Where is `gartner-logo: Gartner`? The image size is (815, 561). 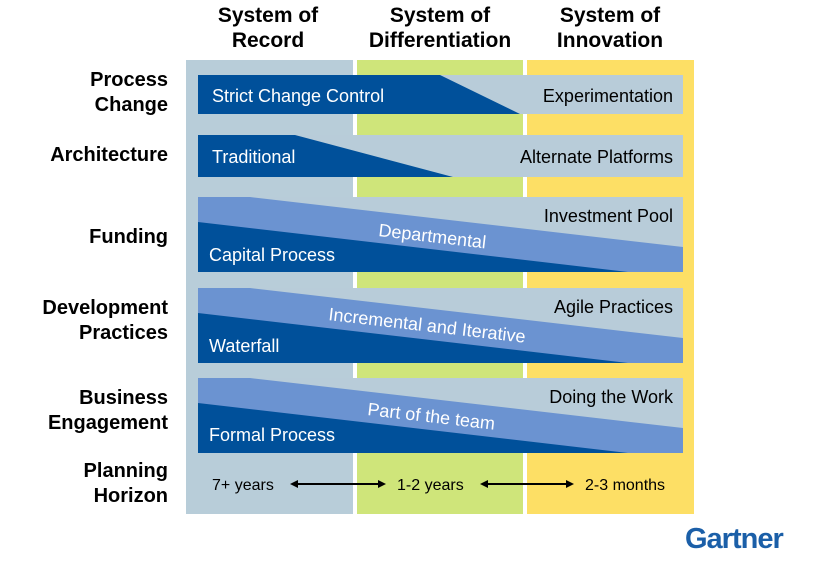 gartner-logo: Gartner is located at coordinates (734, 539).